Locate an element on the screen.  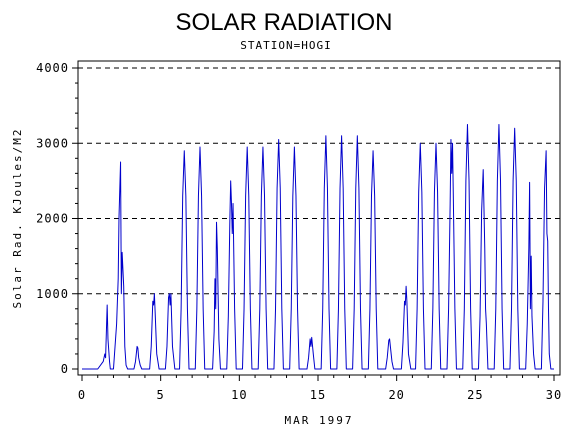
chart-subtitle: STATION=HOGI is located at coordinates (285, 45).